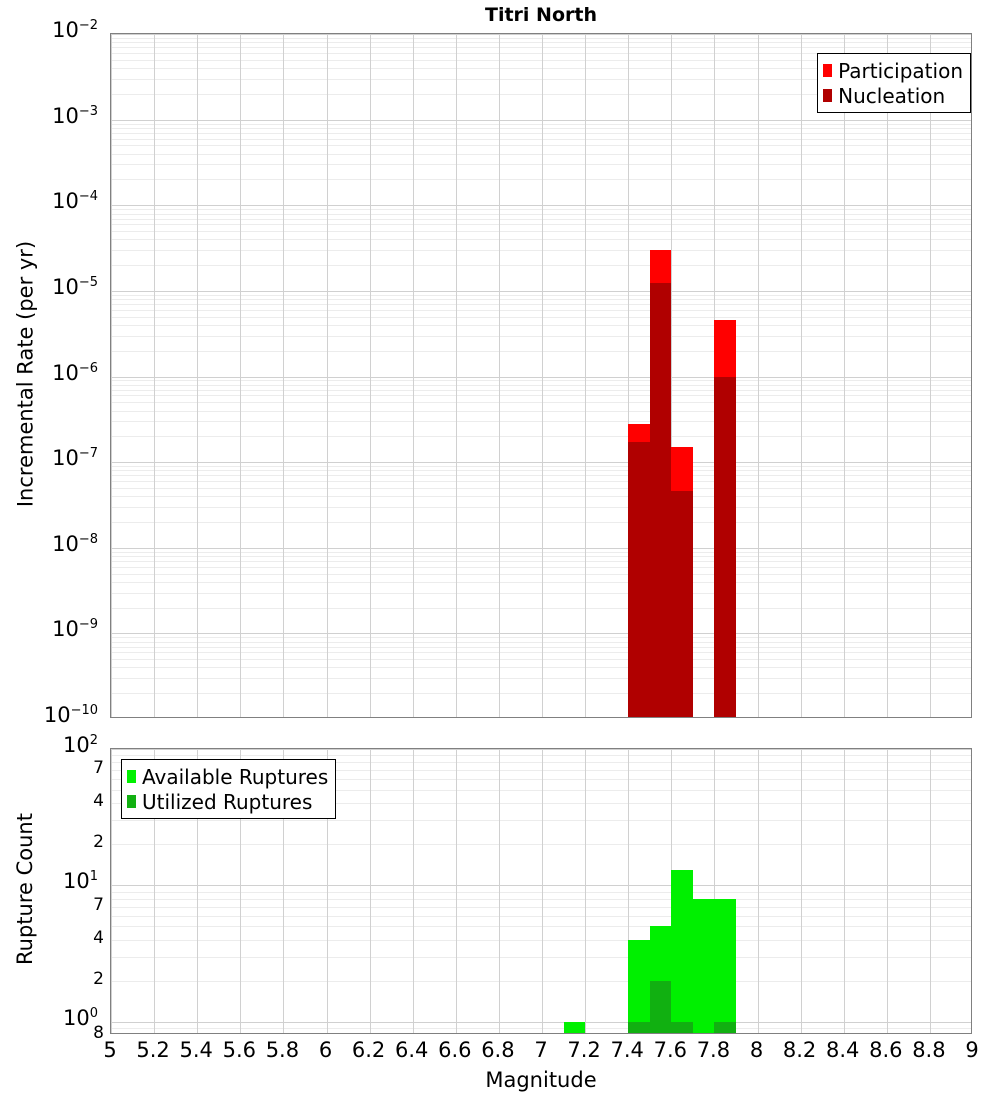 This screenshot has width=1000, height=1100. Describe the element at coordinates (756, 1050) in the screenshot. I see `x-tick-label: 8` at that location.